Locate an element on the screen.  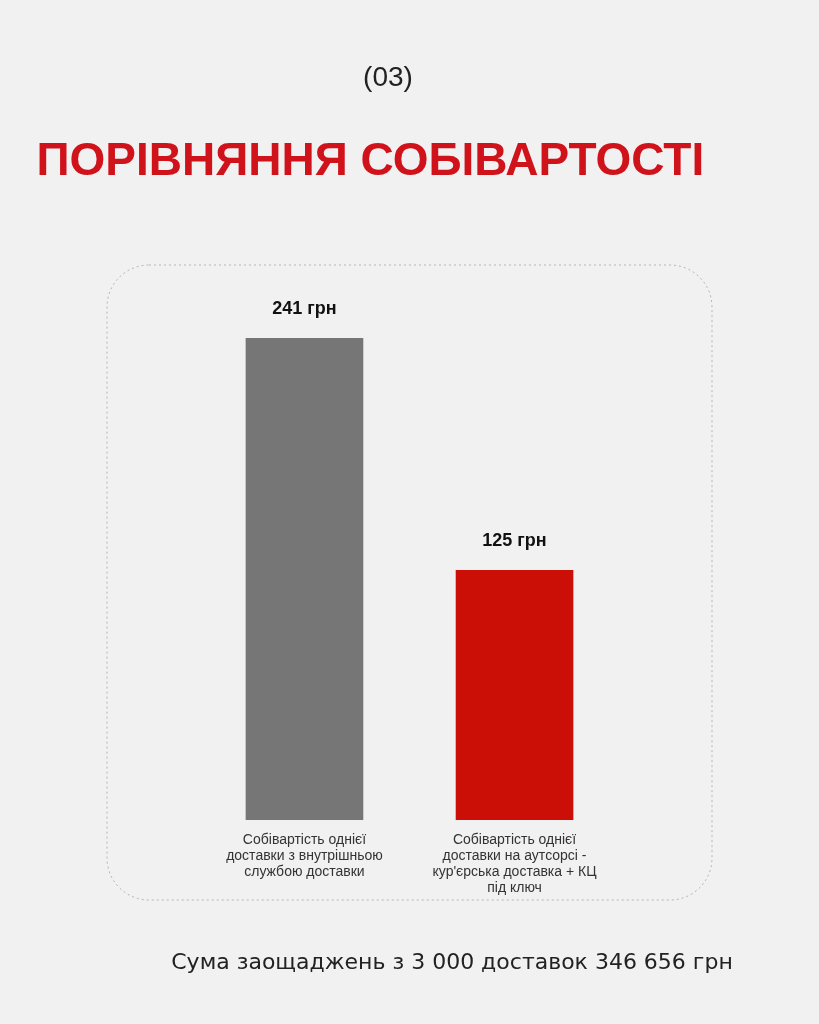
data-label: 125 грн is located at coordinates (514, 540).